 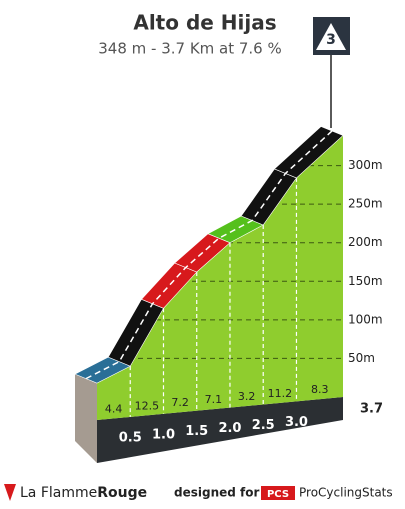 I want to click on chart-subtitle: 348 m - 3.7 Km at 7.6 %, so click(x=190, y=49).